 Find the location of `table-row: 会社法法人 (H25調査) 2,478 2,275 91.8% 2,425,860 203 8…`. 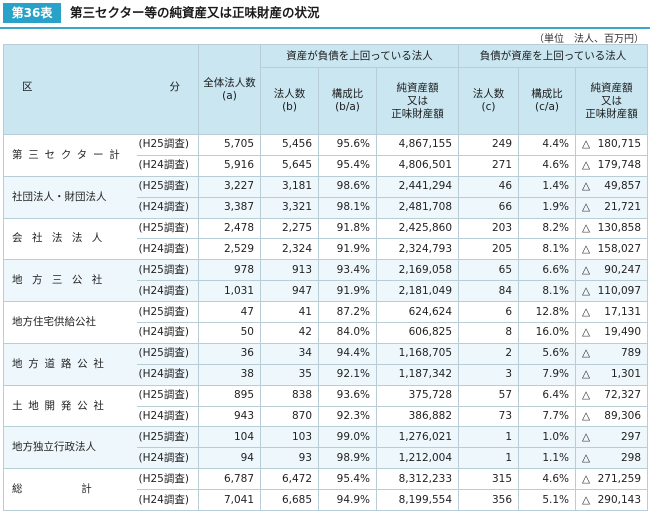

table-row: 会社法法人 (H25調査) 2,478 2,275 91.8% 2,425,860 203 8… is located at coordinates (326, 239).